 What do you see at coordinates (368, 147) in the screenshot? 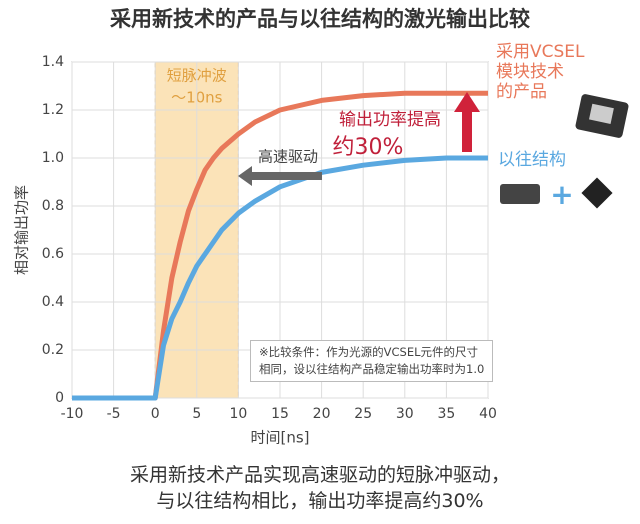
I see `annotation: 约30%` at bounding box center [368, 147].